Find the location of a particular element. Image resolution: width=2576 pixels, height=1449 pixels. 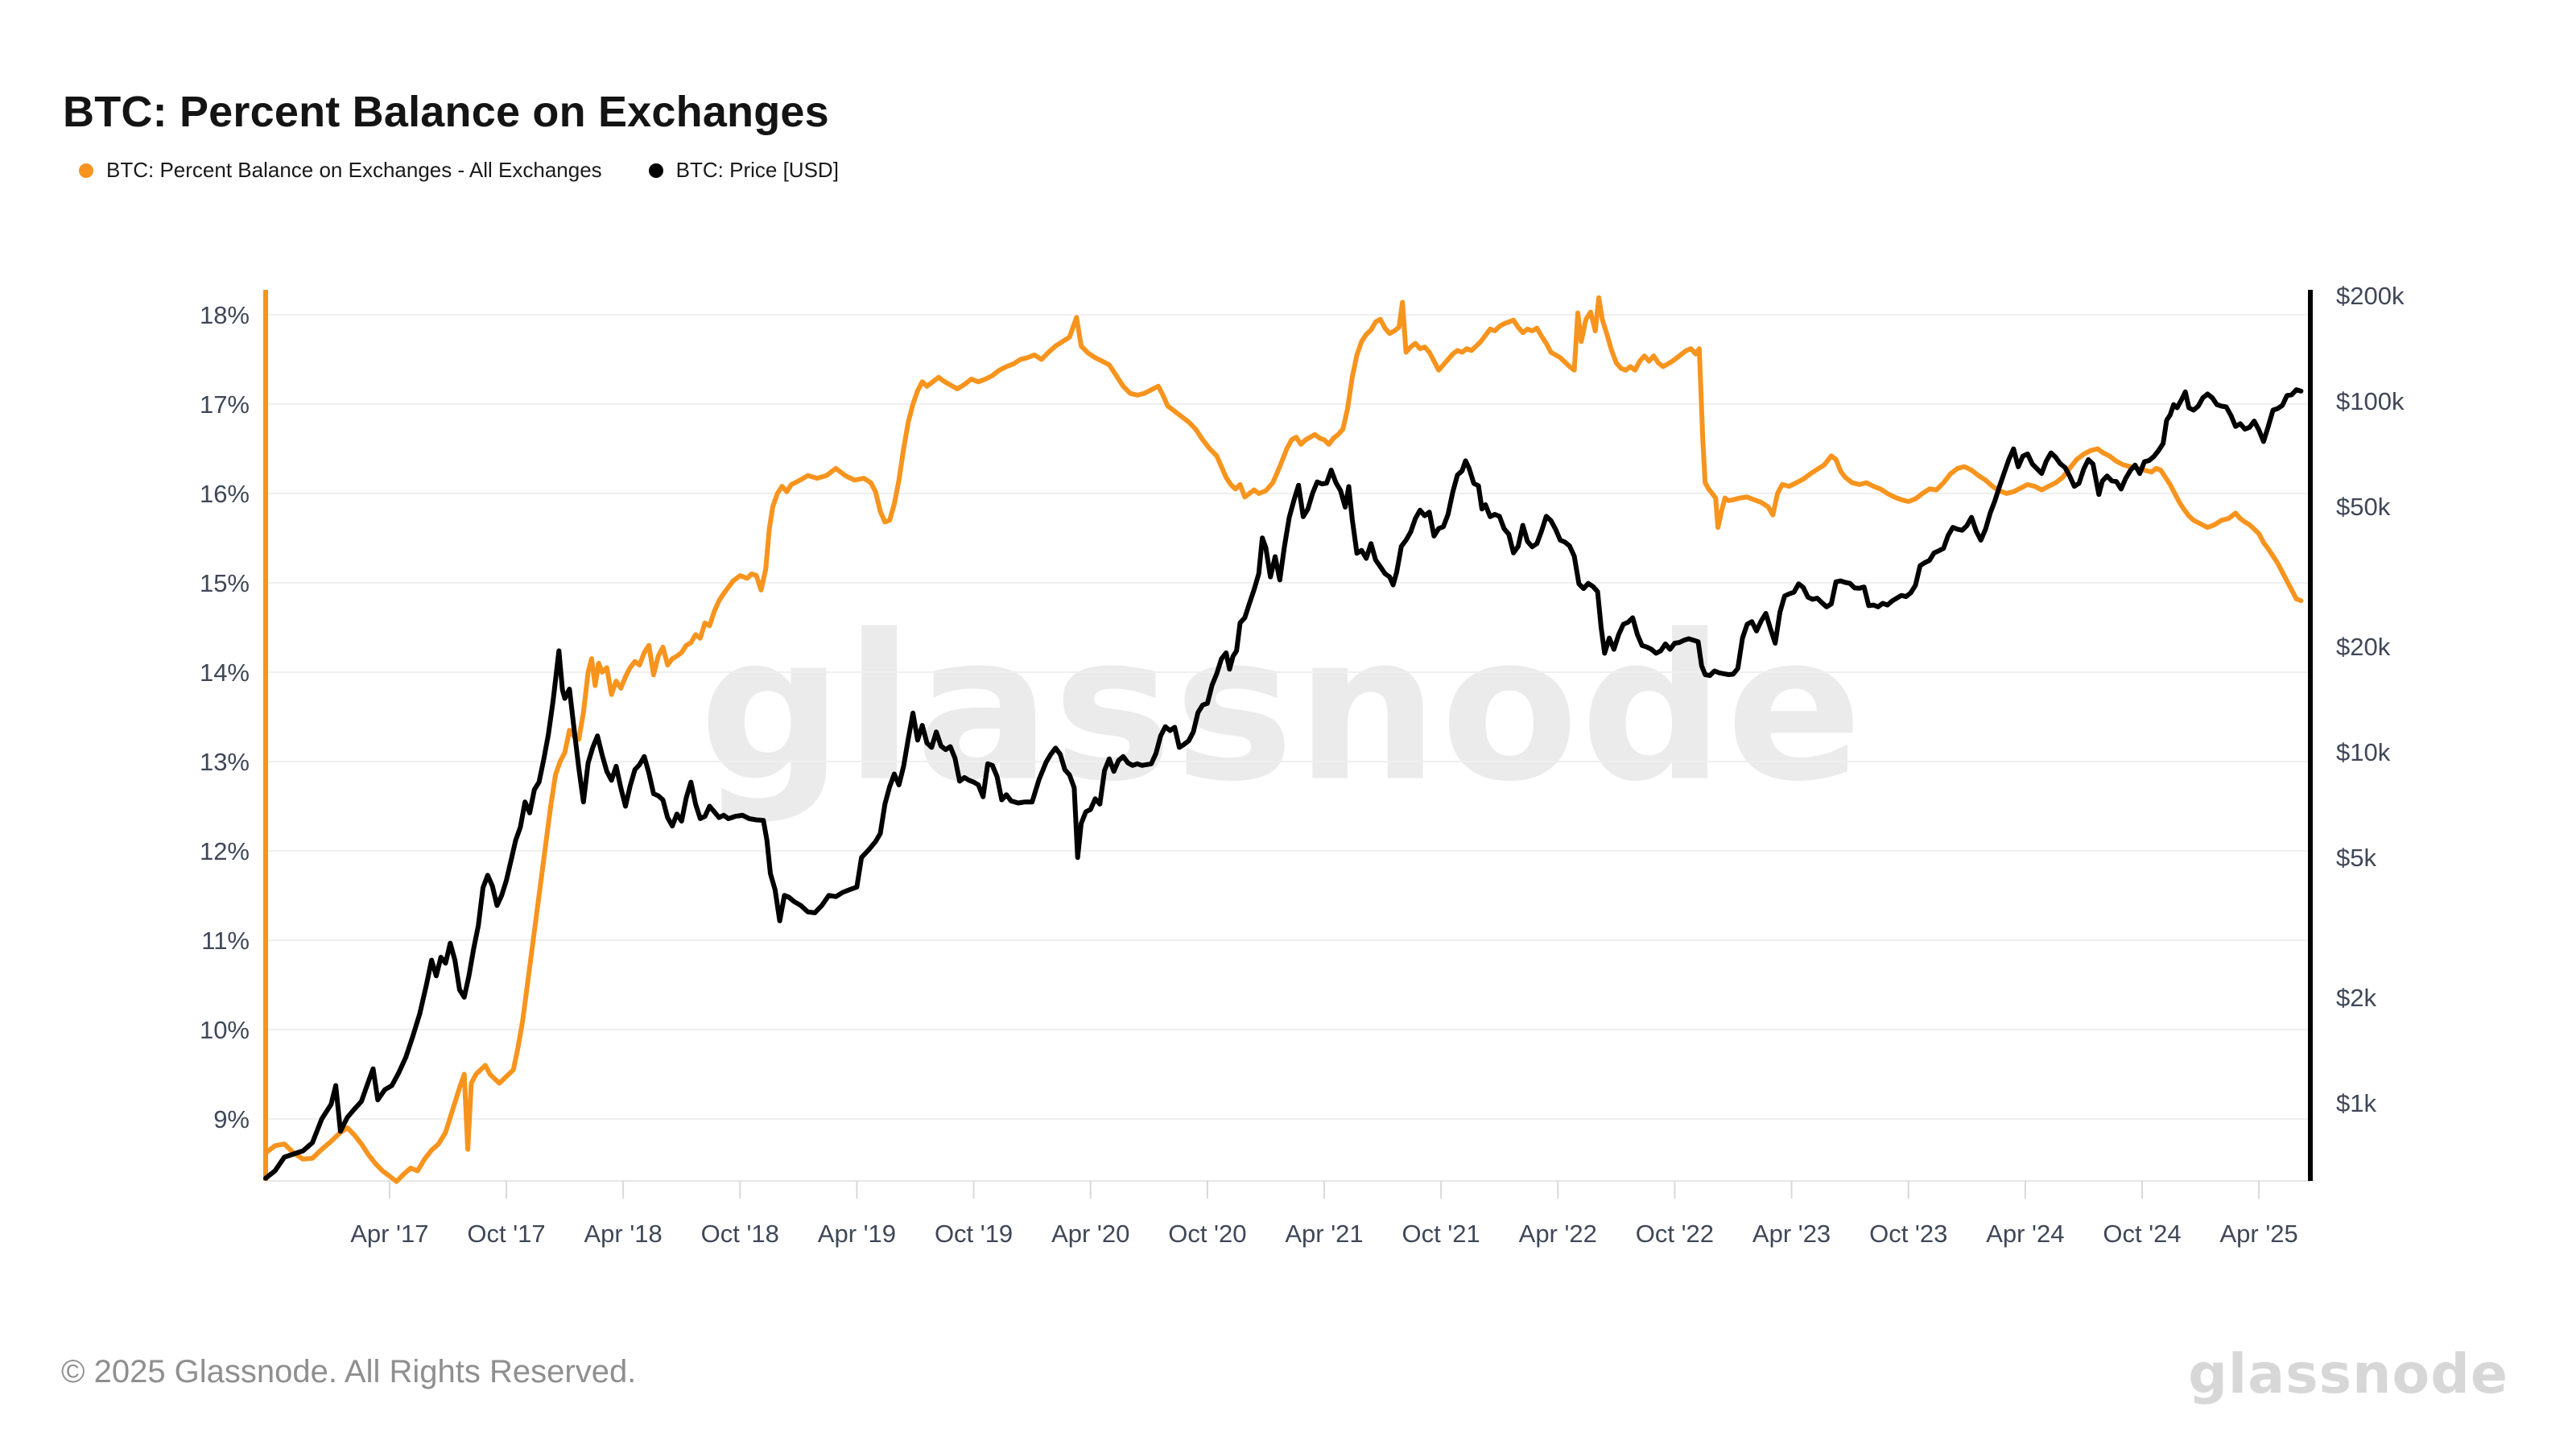

right-axis-tick-label: $20k is located at coordinates (2363, 647).